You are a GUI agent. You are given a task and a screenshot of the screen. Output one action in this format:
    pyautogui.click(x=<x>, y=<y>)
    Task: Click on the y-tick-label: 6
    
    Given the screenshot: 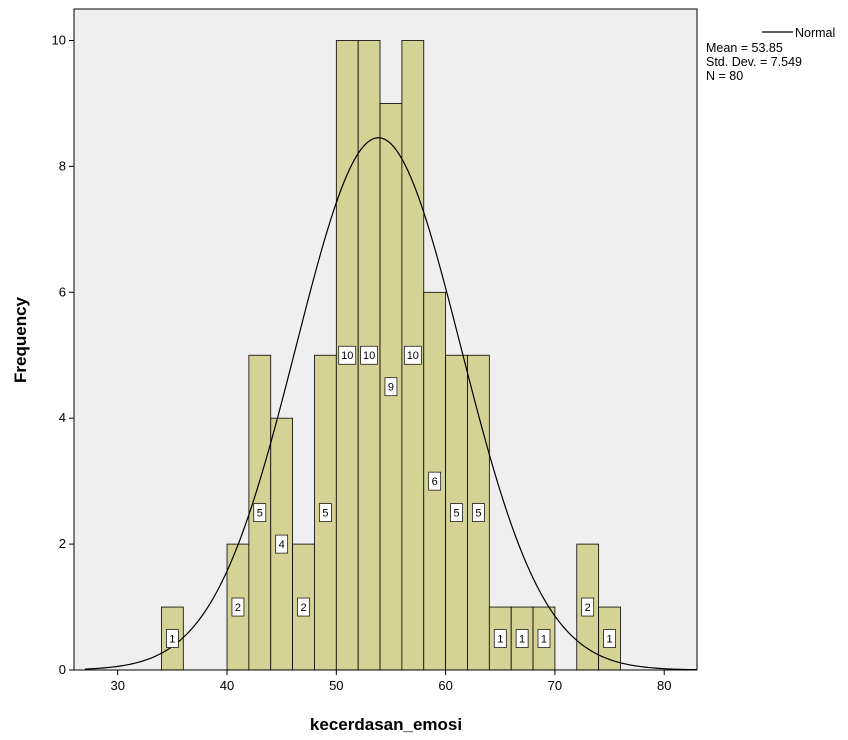 What is the action you would take?
    pyautogui.click(x=62, y=291)
    